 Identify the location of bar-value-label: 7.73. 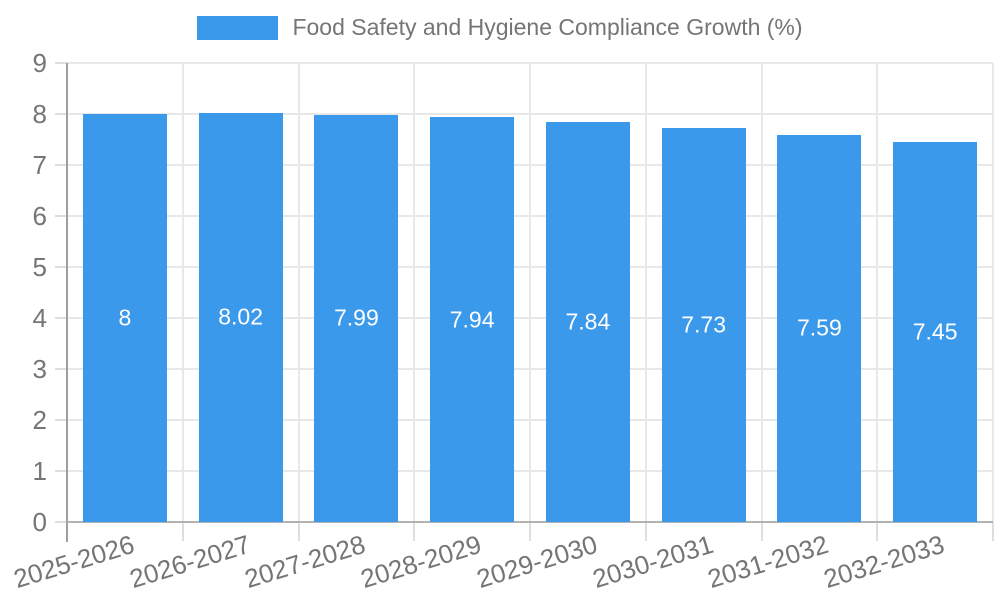
(704, 324).